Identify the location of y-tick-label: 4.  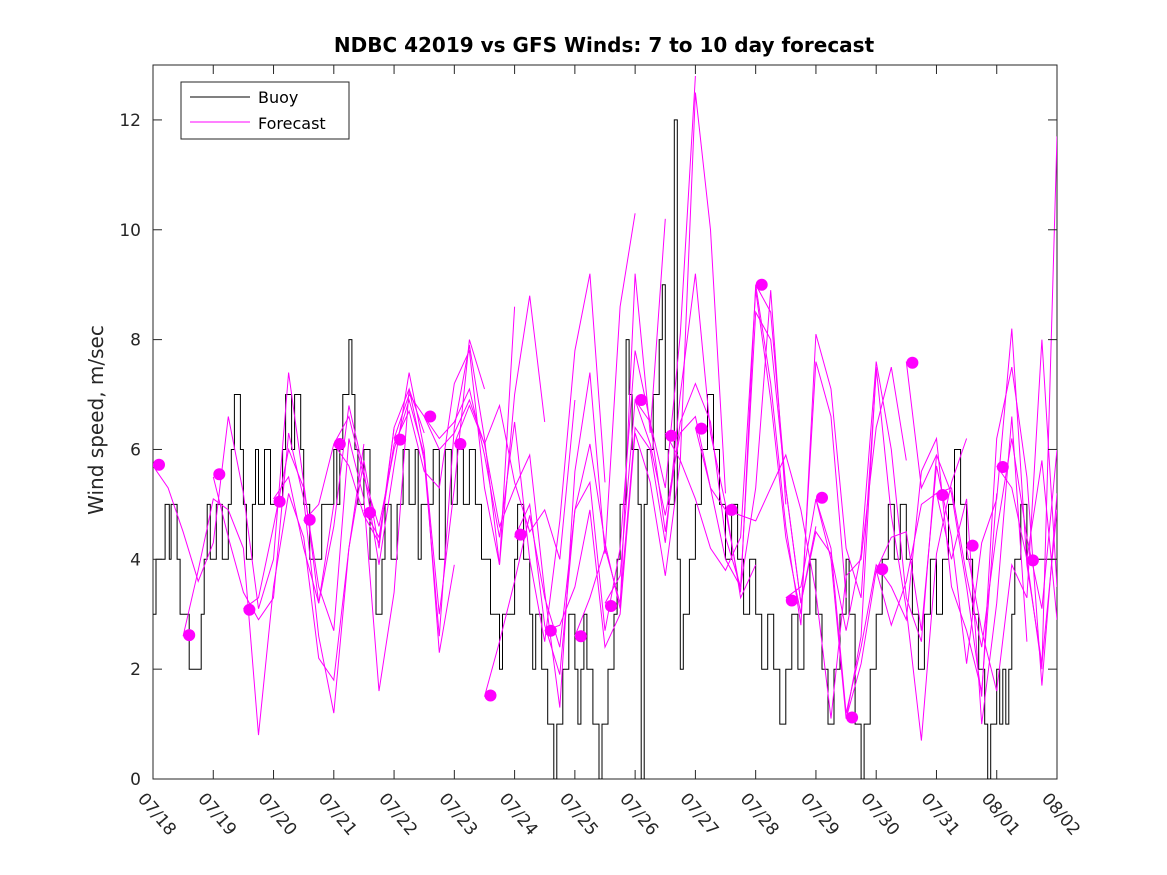
(135, 560).